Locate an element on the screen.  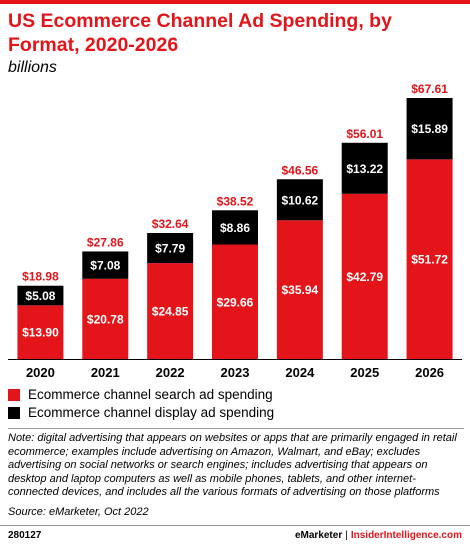
bar-segment-search-2026 is located at coordinates (429, 259).